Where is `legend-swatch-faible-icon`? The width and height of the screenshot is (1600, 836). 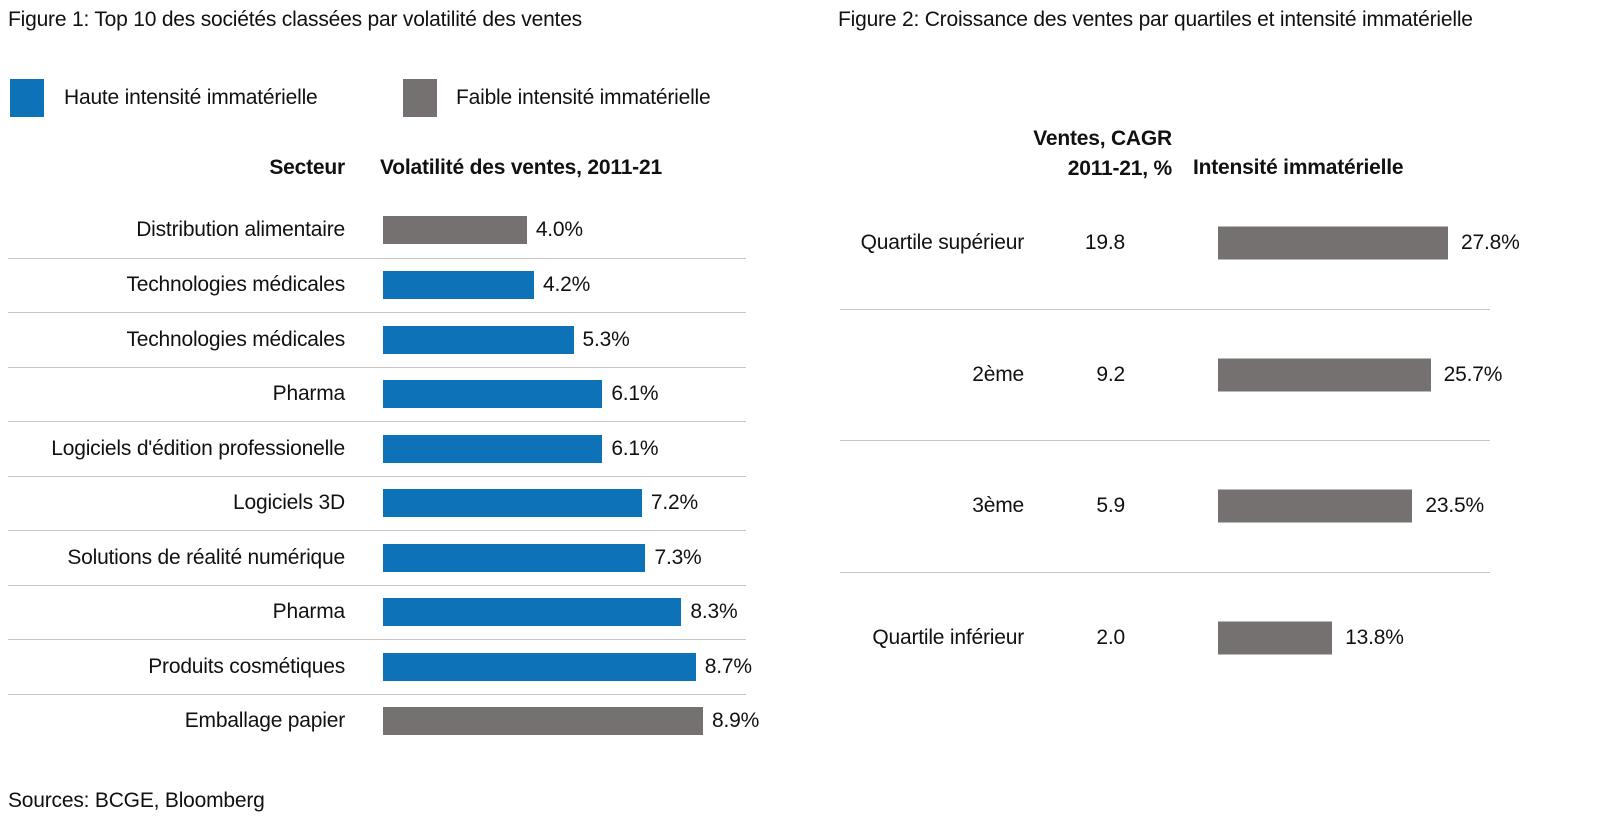
legend-swatch-faible-icon is located at coordinates (420, 98).